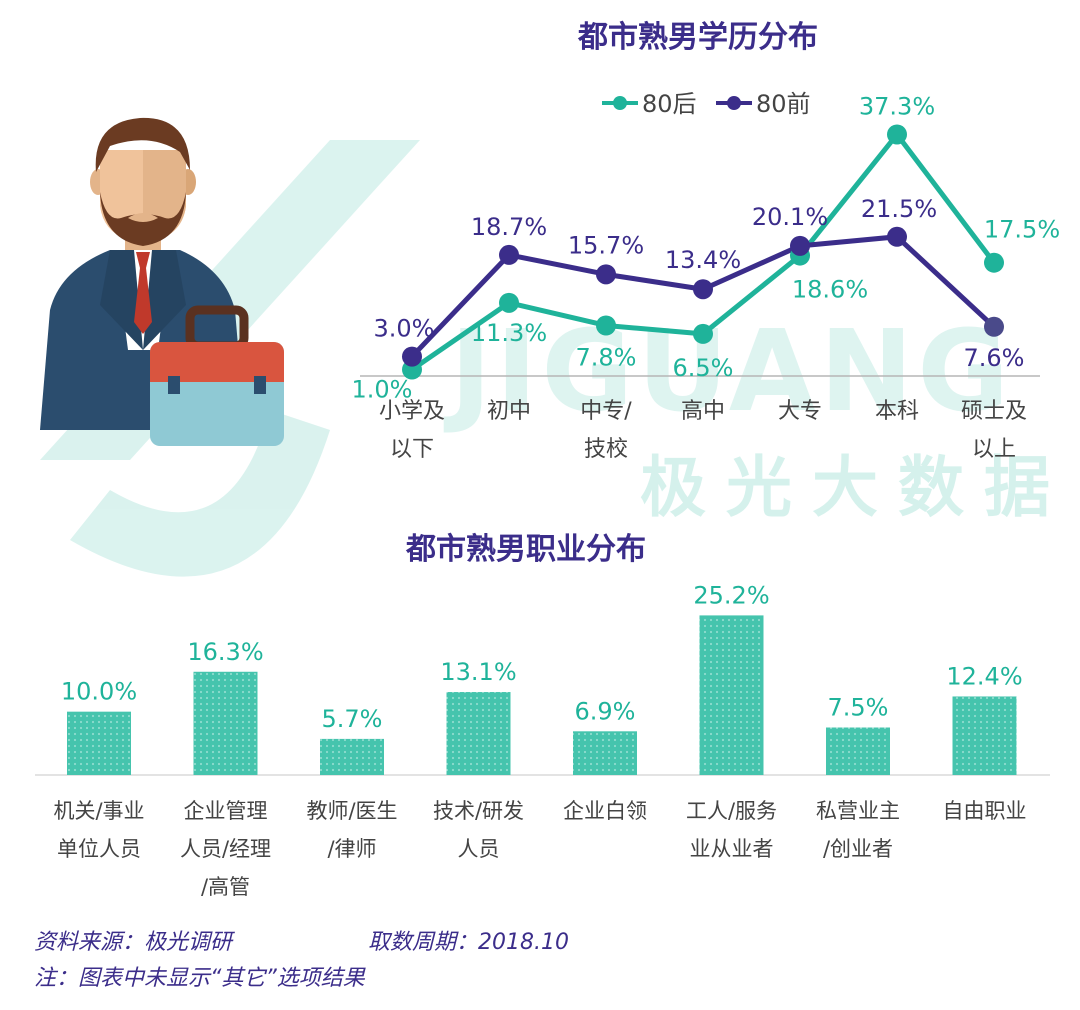 Image resolution: width=1080 pixels, height=1010 pixels. I want to click on x-tick-label: /律师, so click(351, 849).